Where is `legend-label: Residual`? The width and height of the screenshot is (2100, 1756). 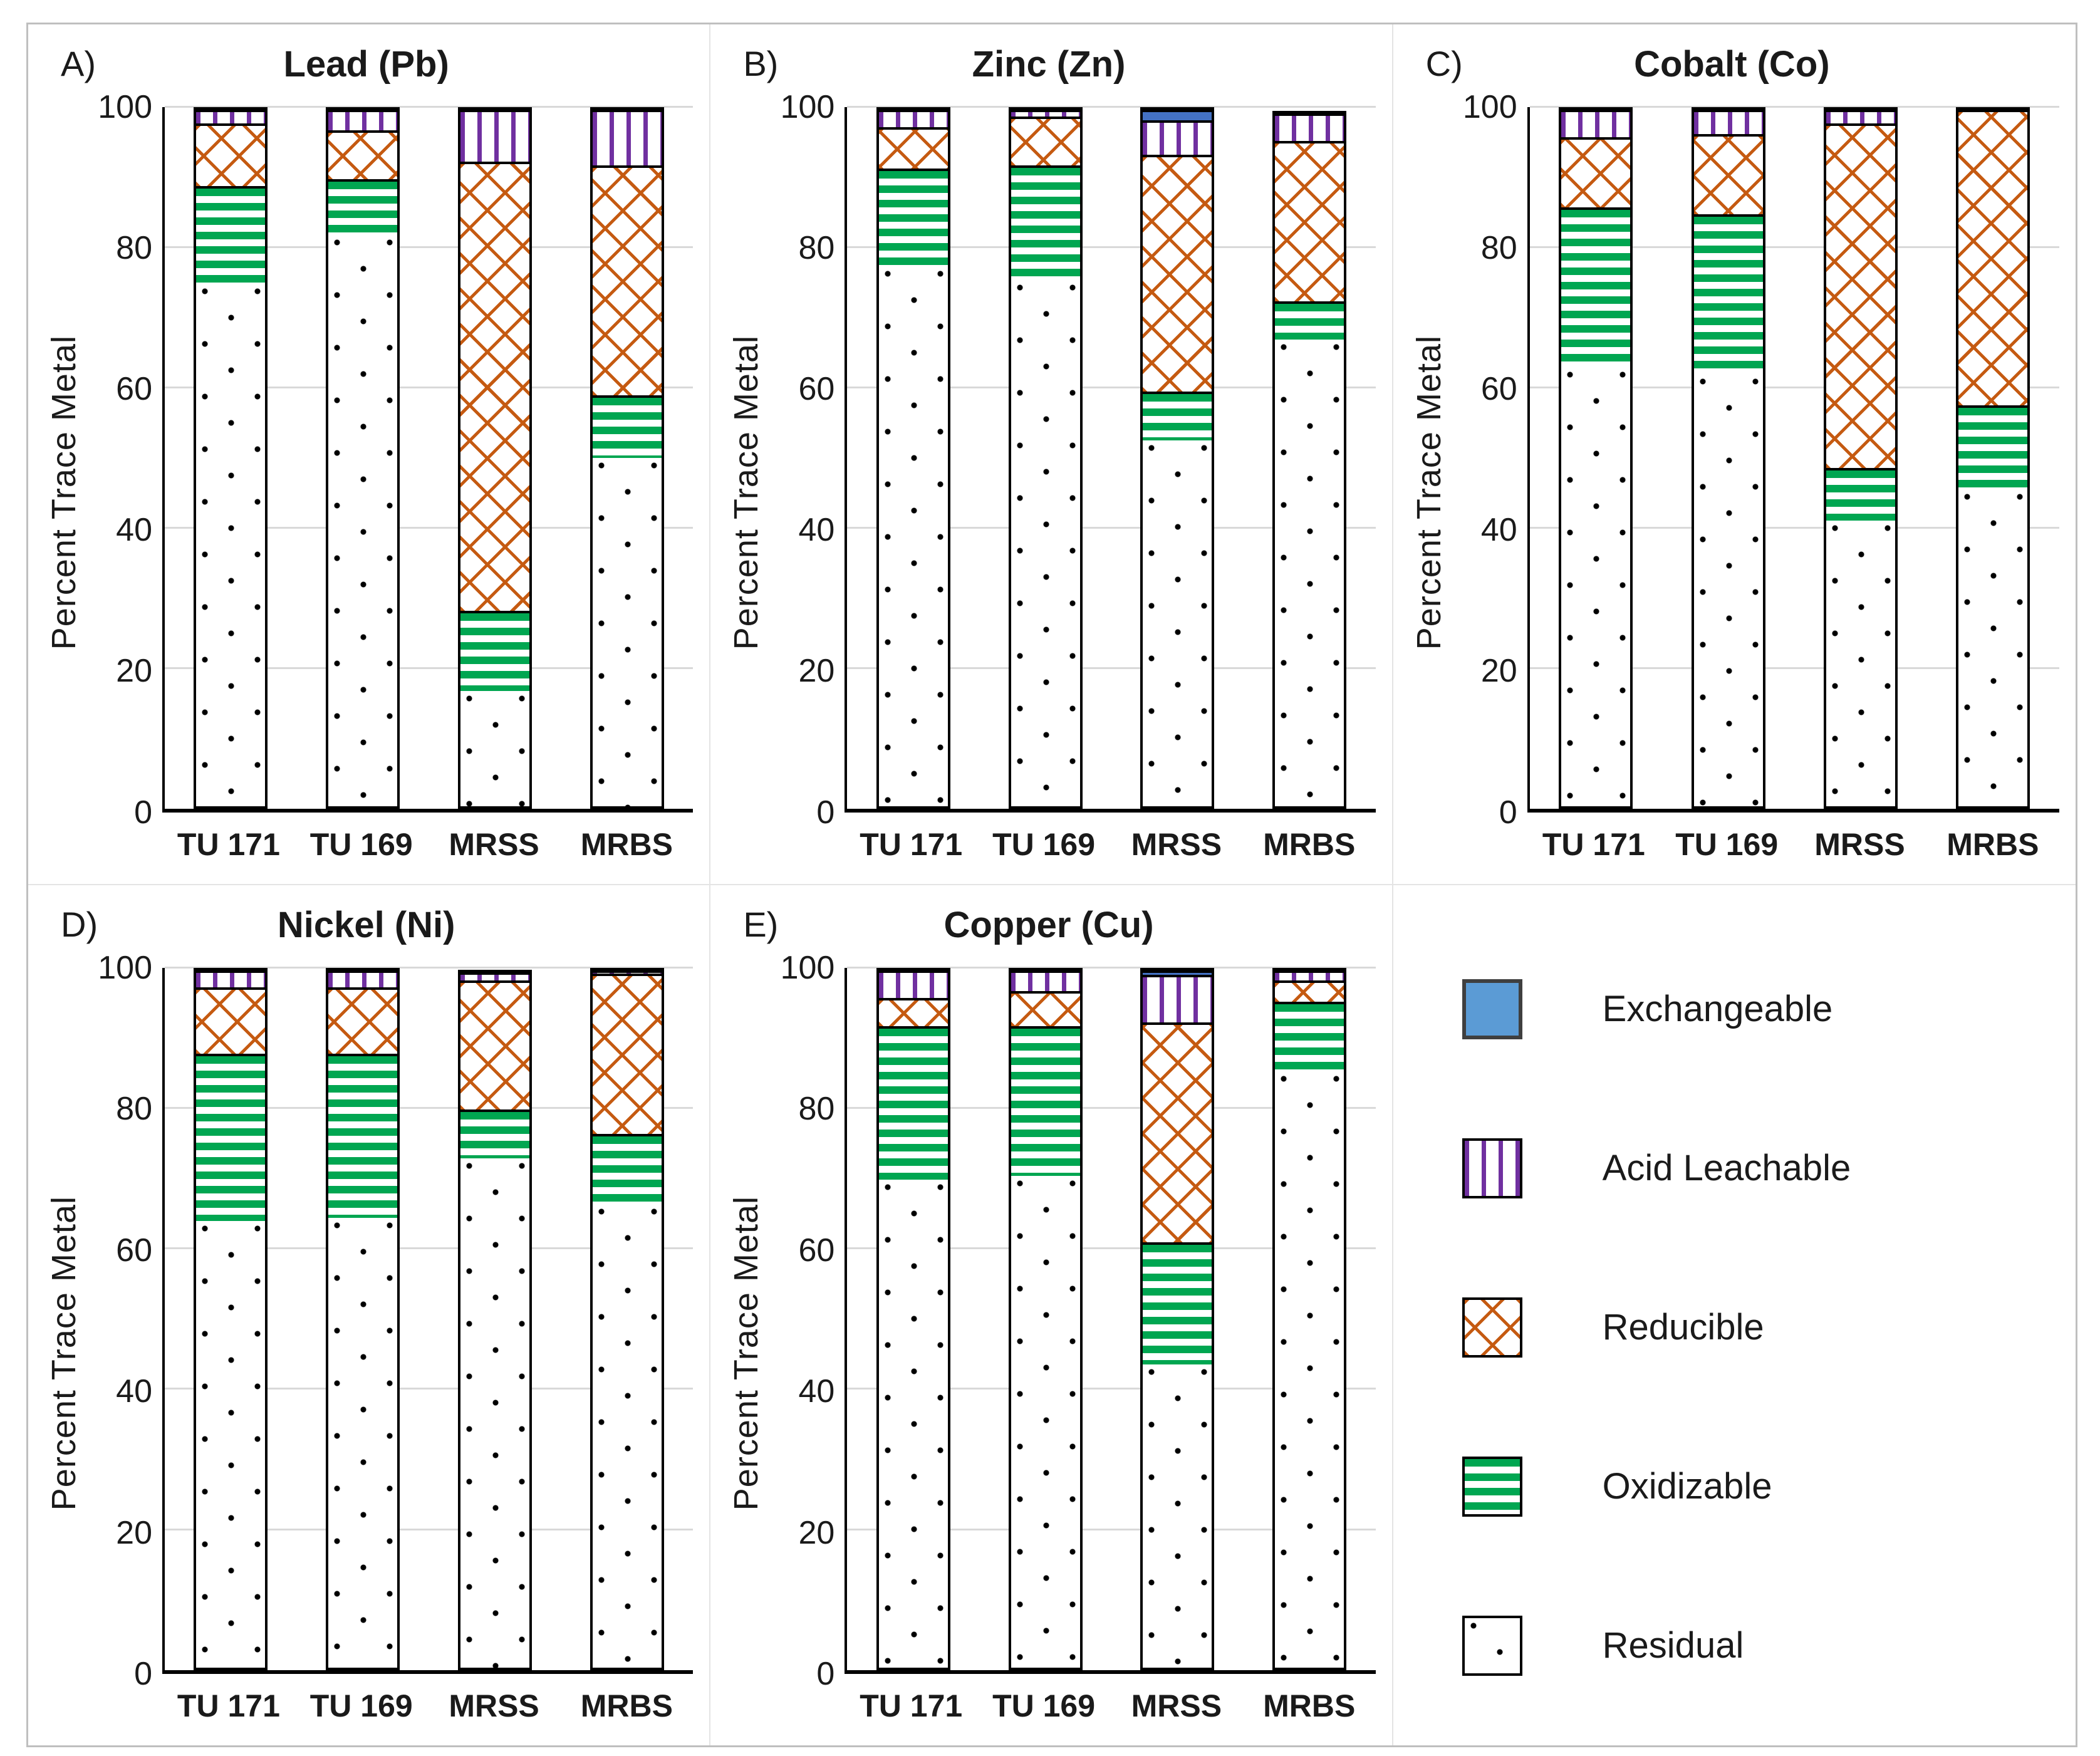
legend-label: Residual is located at coordinates (1673, 1646).